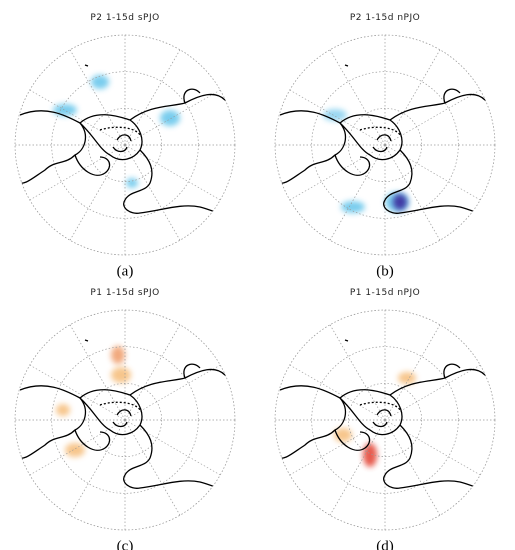 This screenshot has width=515, height=550. I want to click on panel-caption: (c), so click(125, 544).